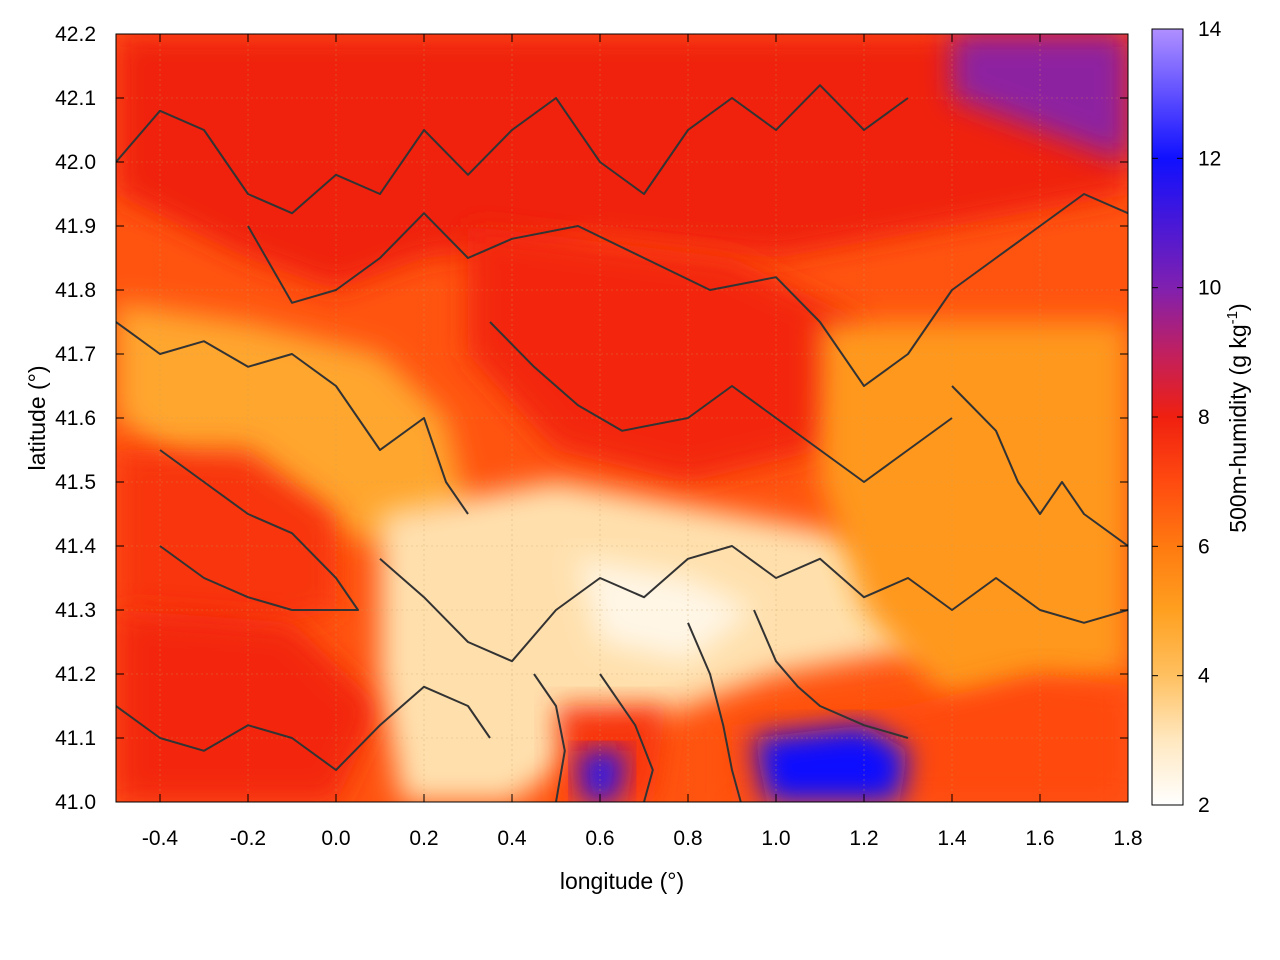 The image size is (1280, 960). I want to click on heatmap-region-south-blue-core-west, so click(602, 776).